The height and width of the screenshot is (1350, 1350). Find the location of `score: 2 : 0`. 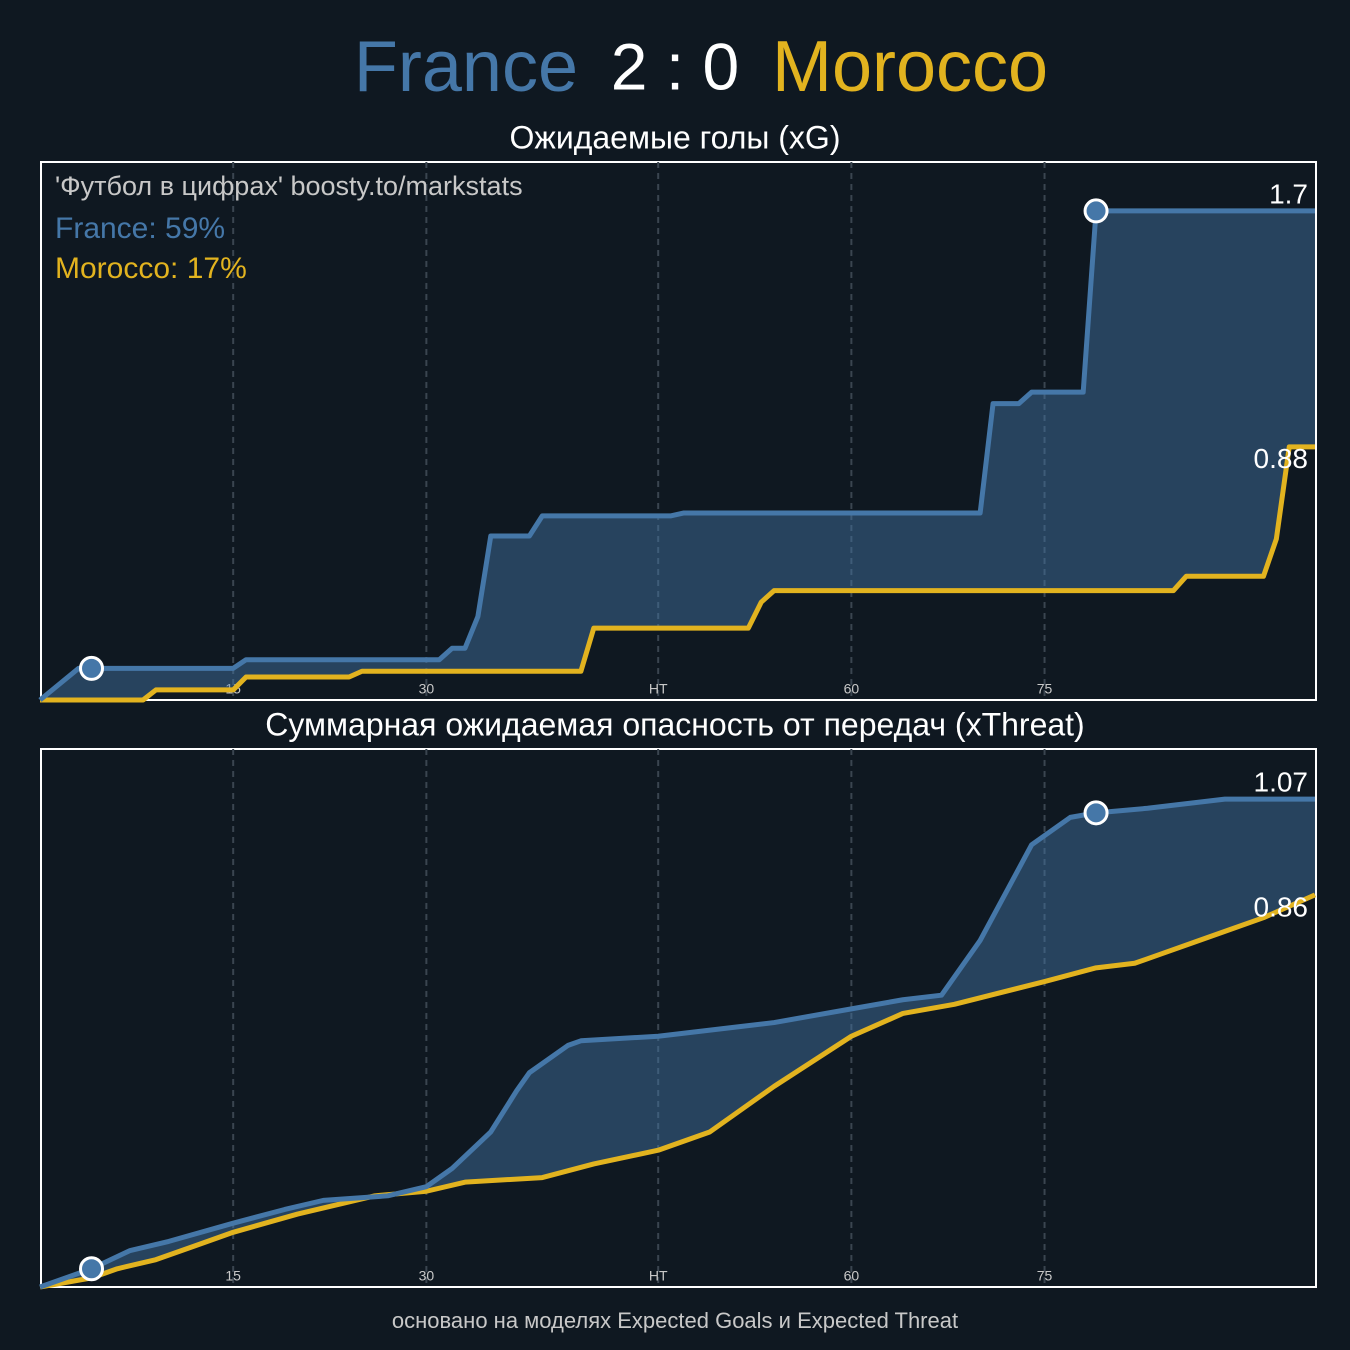

score: 2 : 0 is located at coordinates (675, 66).